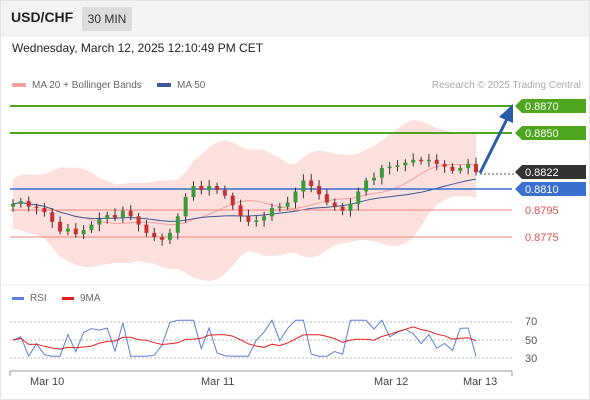  I want to click on price-label-0.8870: 0.8870, so click(542, 107).